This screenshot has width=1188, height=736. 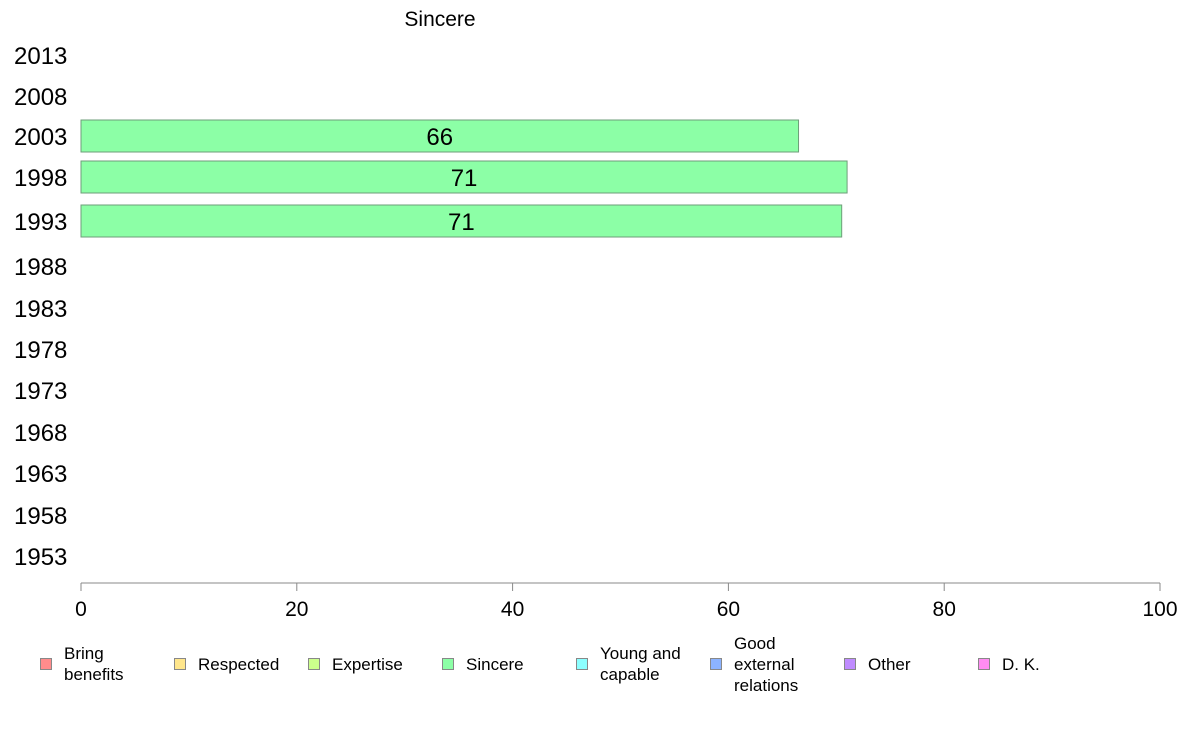 I want to click on legend-label: Expertise, so click(x=367, y=664).